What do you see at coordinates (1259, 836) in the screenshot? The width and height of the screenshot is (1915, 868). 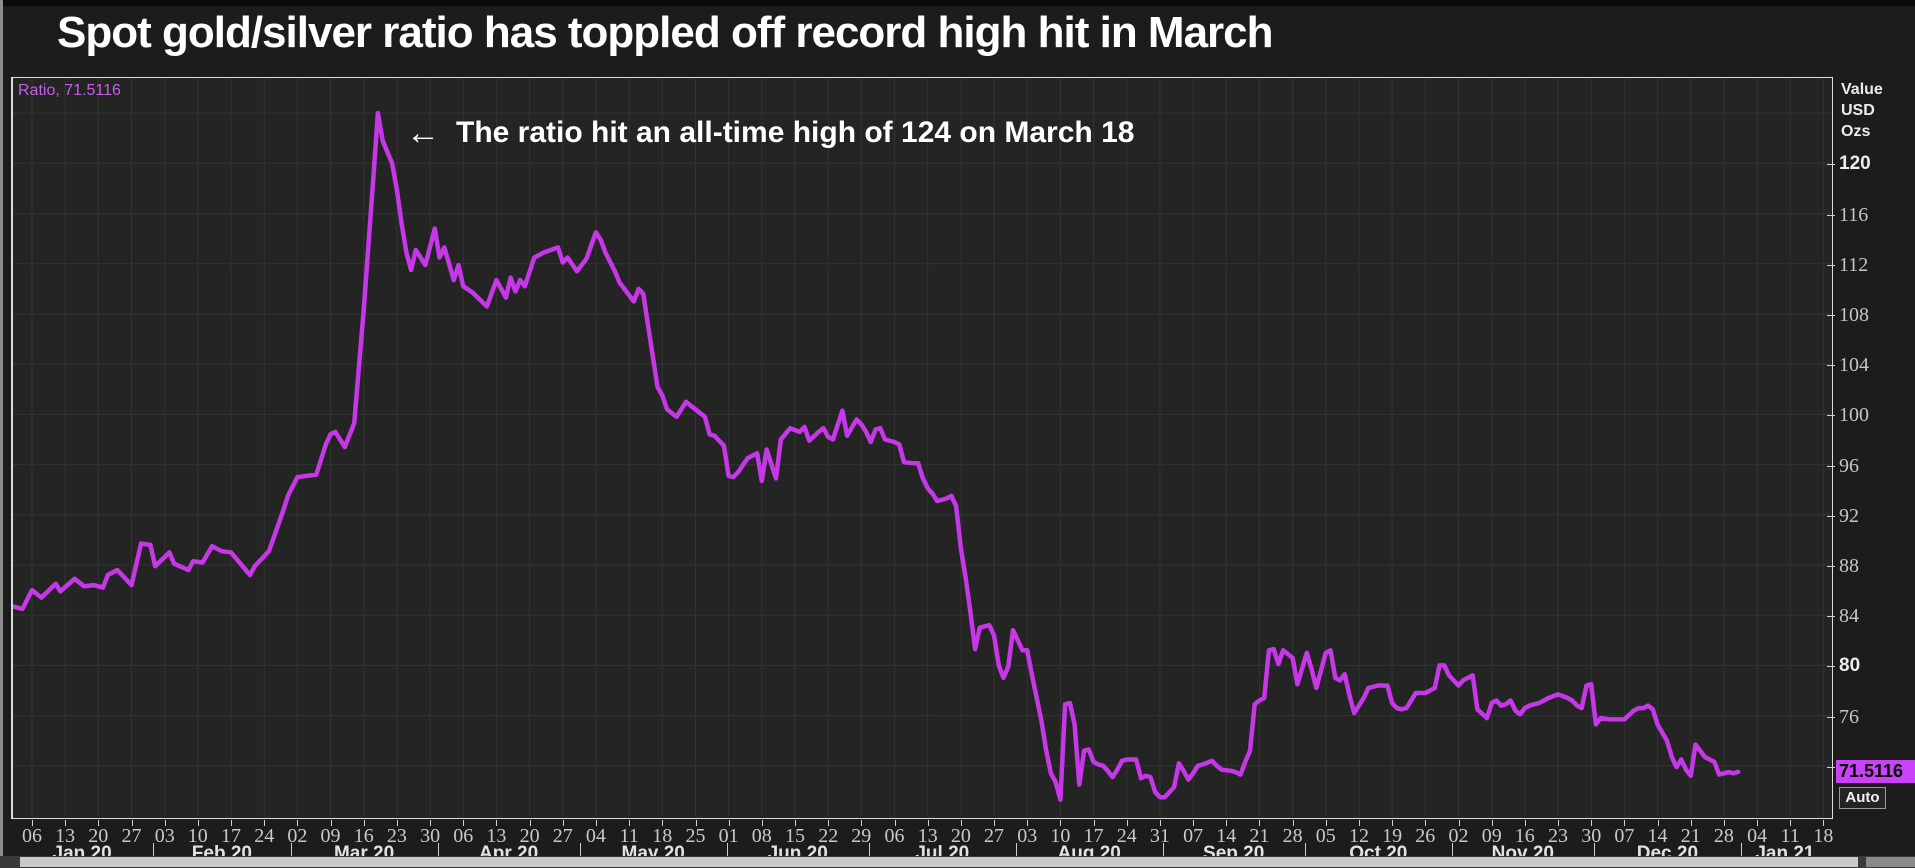 I see `time-tick-label: 21` at bounding box center [1259, 836].